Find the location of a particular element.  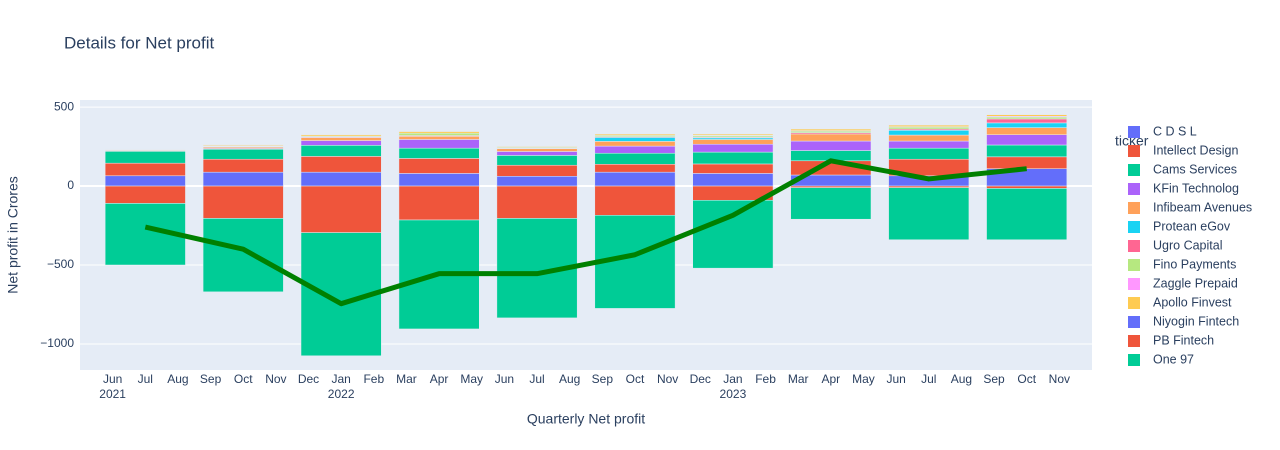

legend-label: Ugro Capital is located at coordinates (1187, 245).